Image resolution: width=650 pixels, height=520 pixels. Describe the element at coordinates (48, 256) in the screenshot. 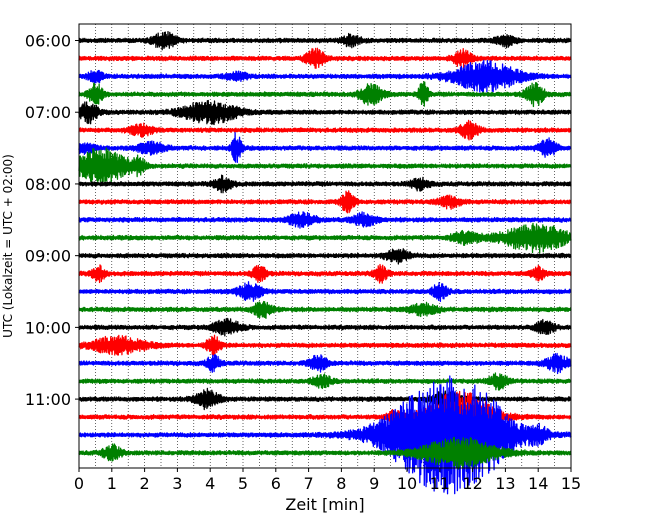

I see `y-tick-label: 09:00` at that location.